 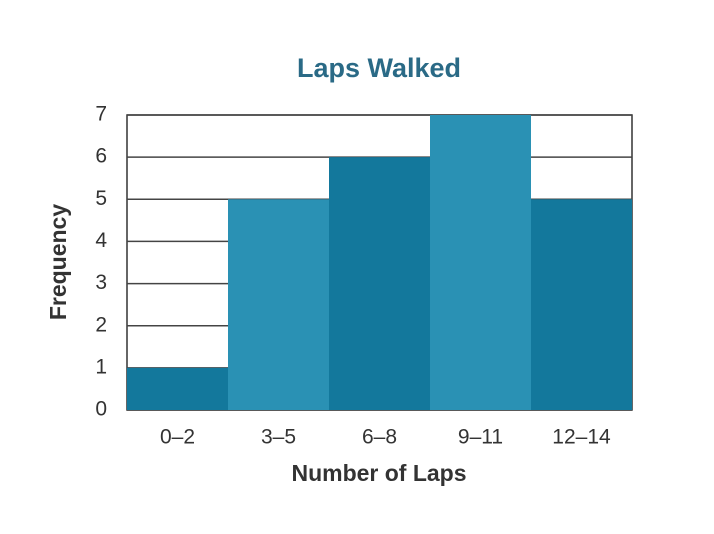 I want to click on y-tick-label: 4, so click(x=101, y=240).